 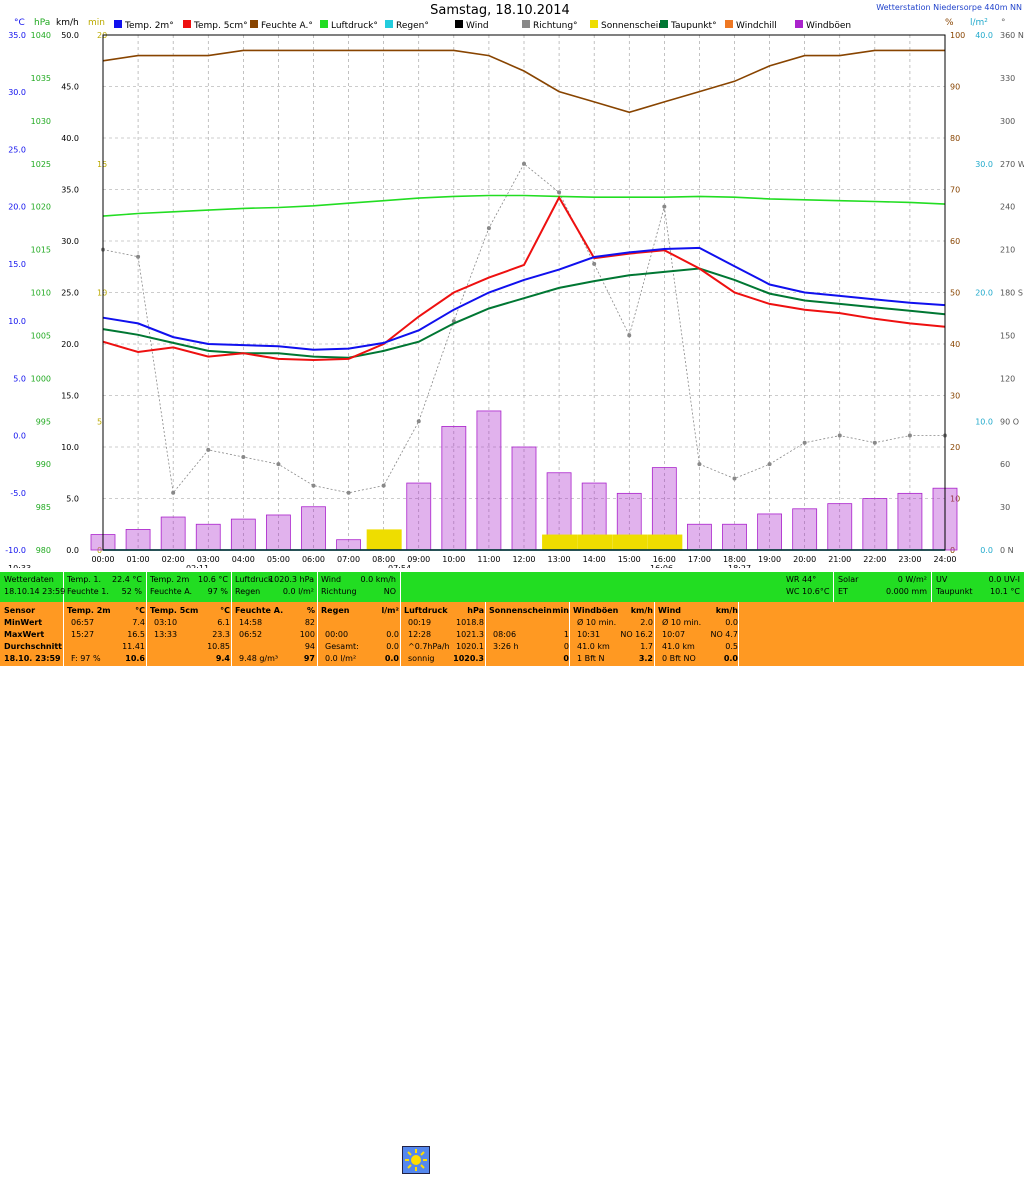 What do you see at coordinates (957, 35) in the screenshot?
I see `humidity-tick-label: 100` at bounding box center [957, 35].